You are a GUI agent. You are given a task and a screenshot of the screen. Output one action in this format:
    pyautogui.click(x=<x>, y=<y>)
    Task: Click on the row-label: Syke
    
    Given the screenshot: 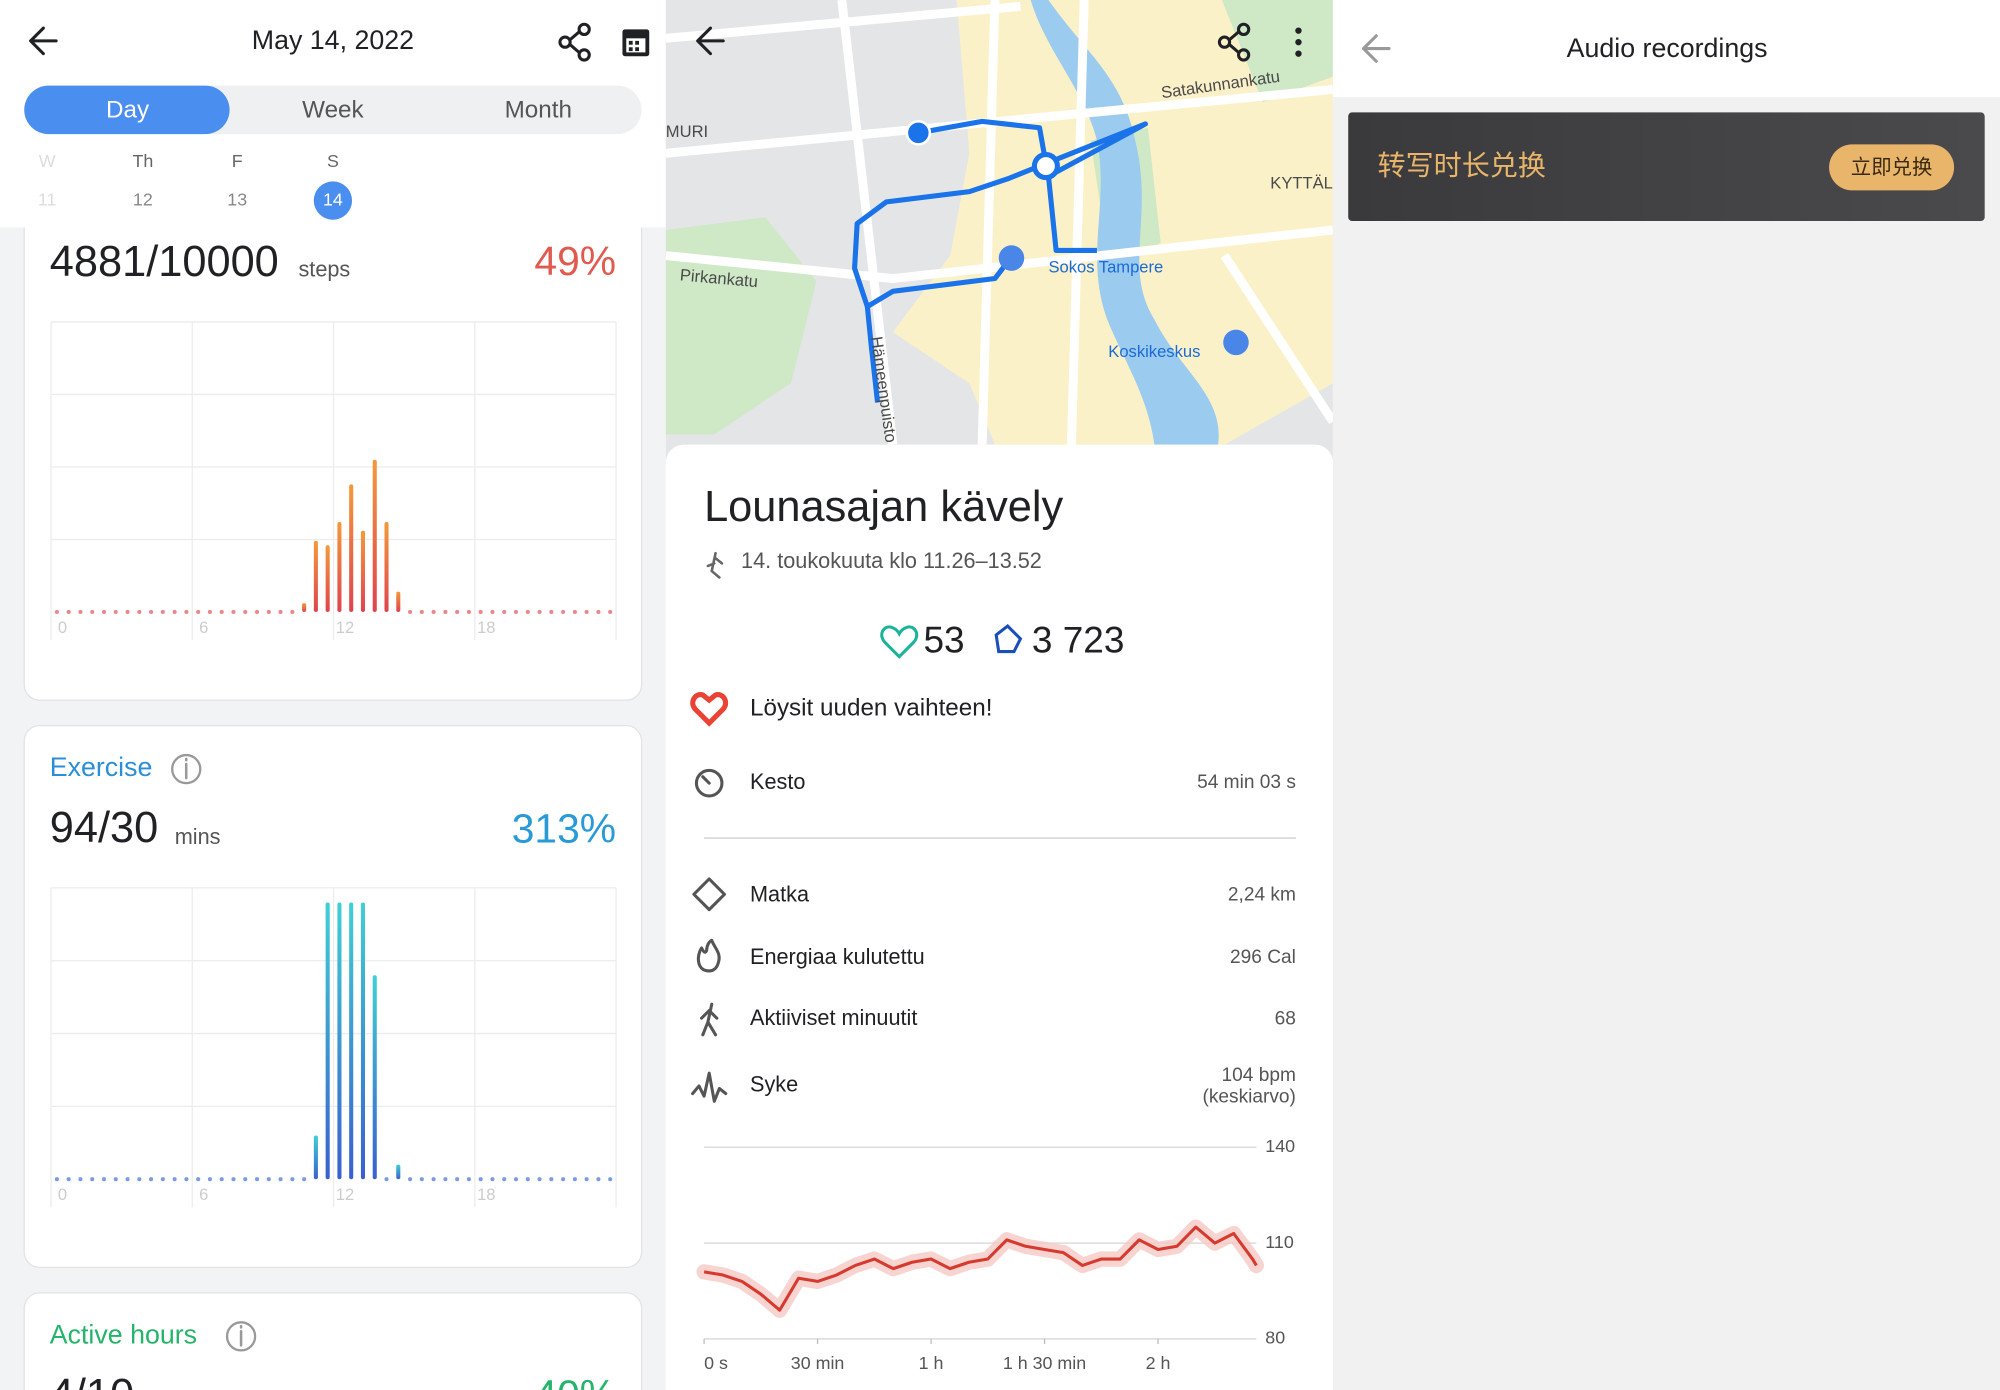 What is the action you would take?
    pyautogui.click(x=774, y=1084)
    